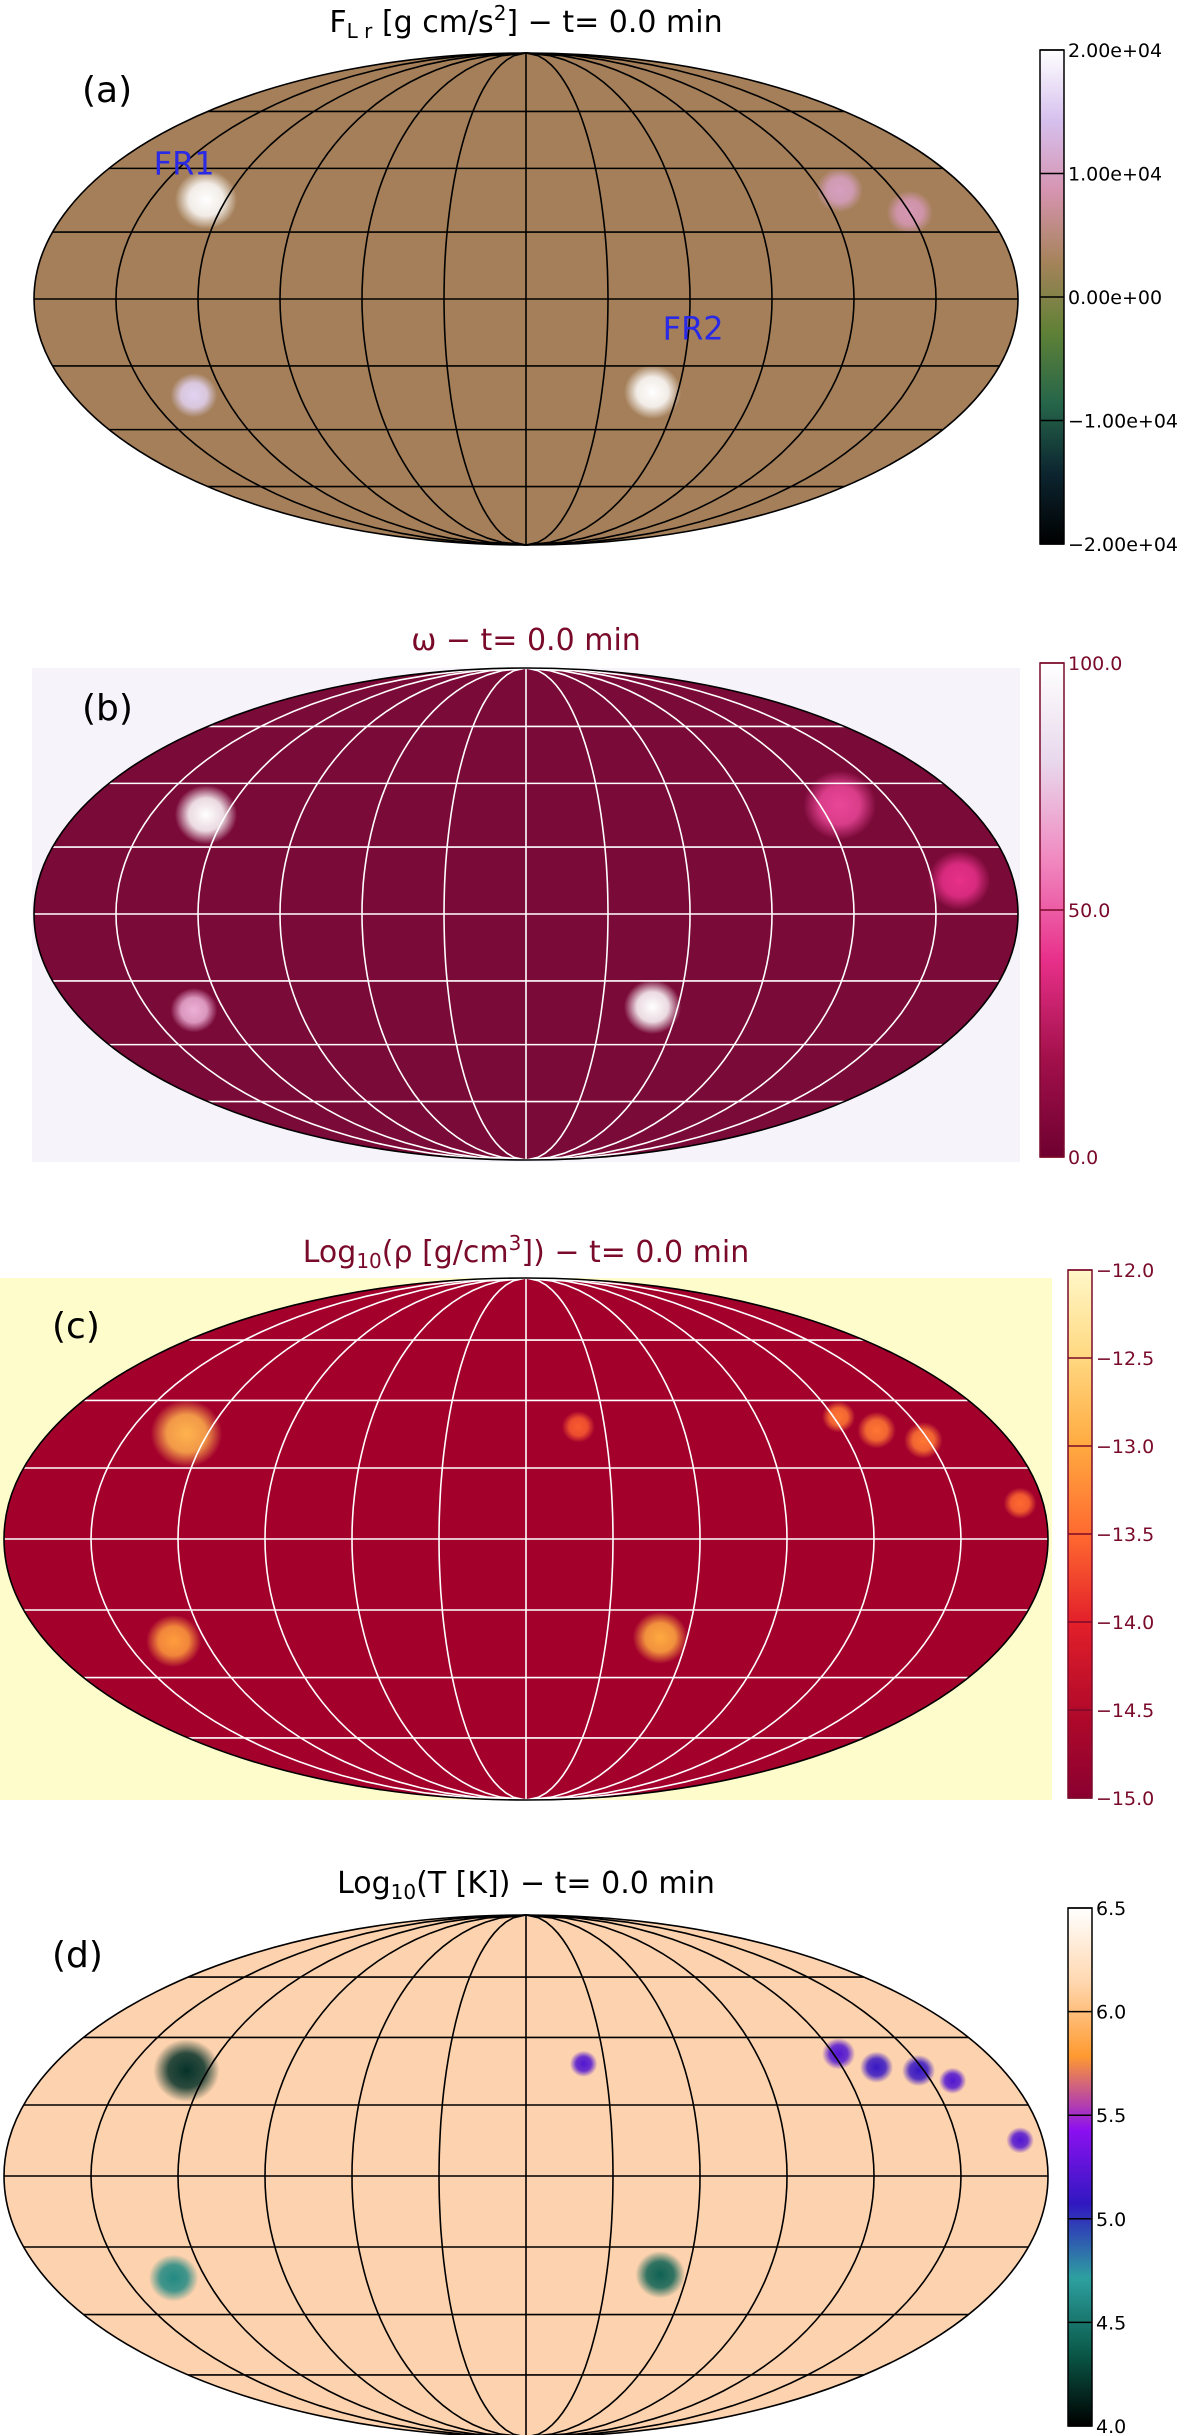 This screenshot has width=1200, height=2435. I want to click on annotation-label: FR2, so click(693, 328).